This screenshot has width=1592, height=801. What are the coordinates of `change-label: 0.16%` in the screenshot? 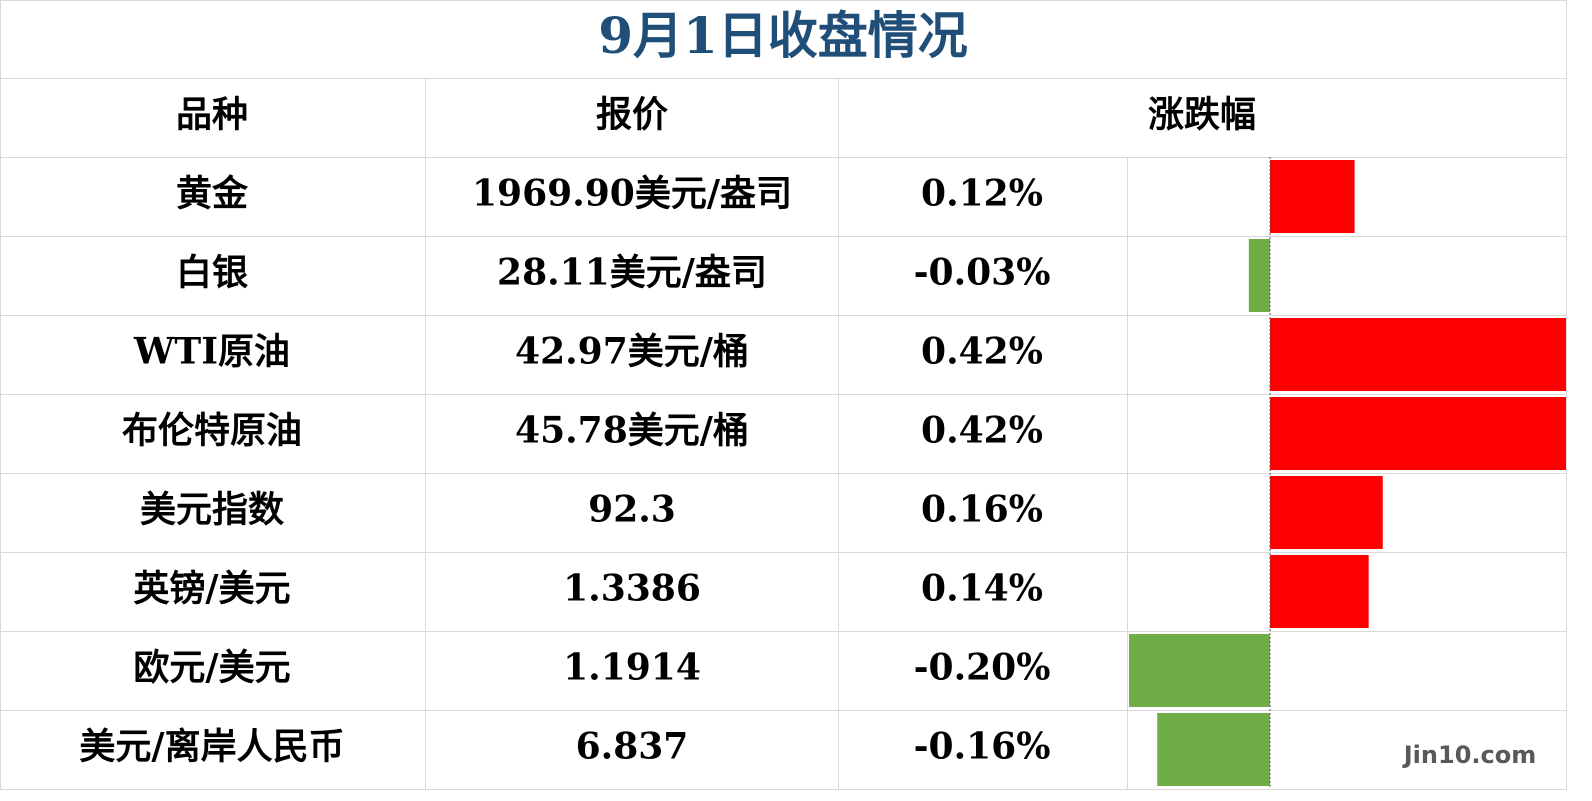 It's located at (982, 510).